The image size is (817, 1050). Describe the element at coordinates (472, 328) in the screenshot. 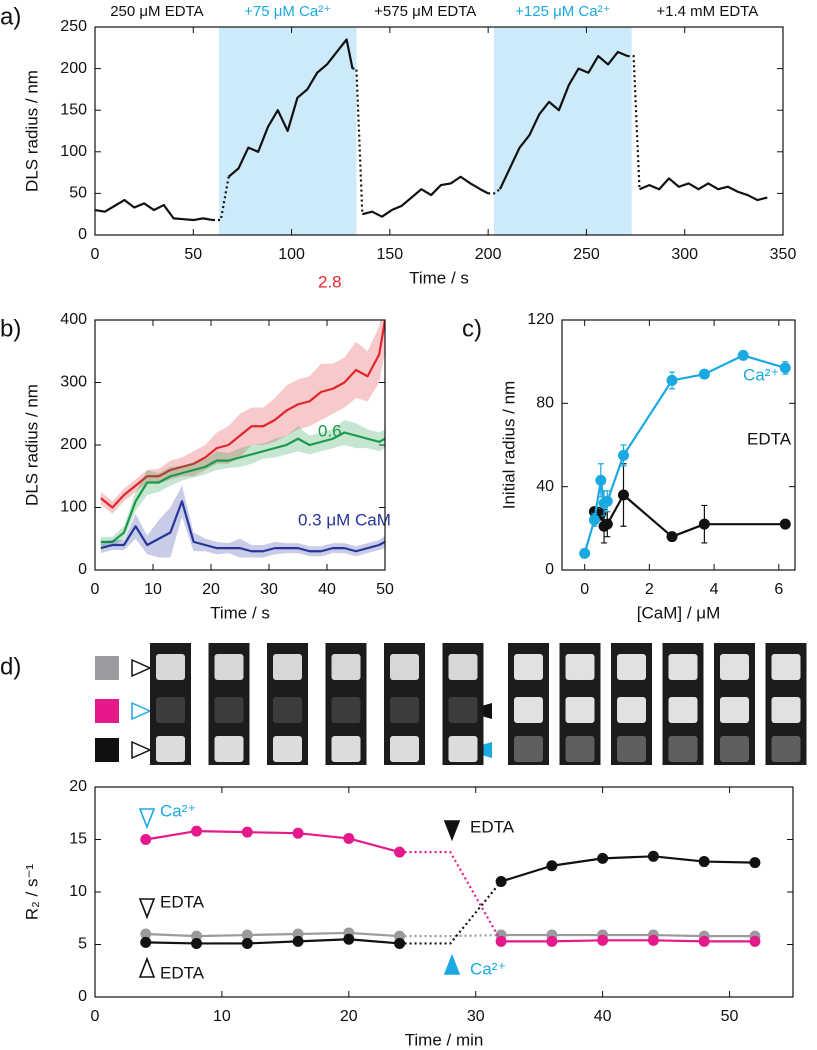

I see `panel-label: c)` at that location.